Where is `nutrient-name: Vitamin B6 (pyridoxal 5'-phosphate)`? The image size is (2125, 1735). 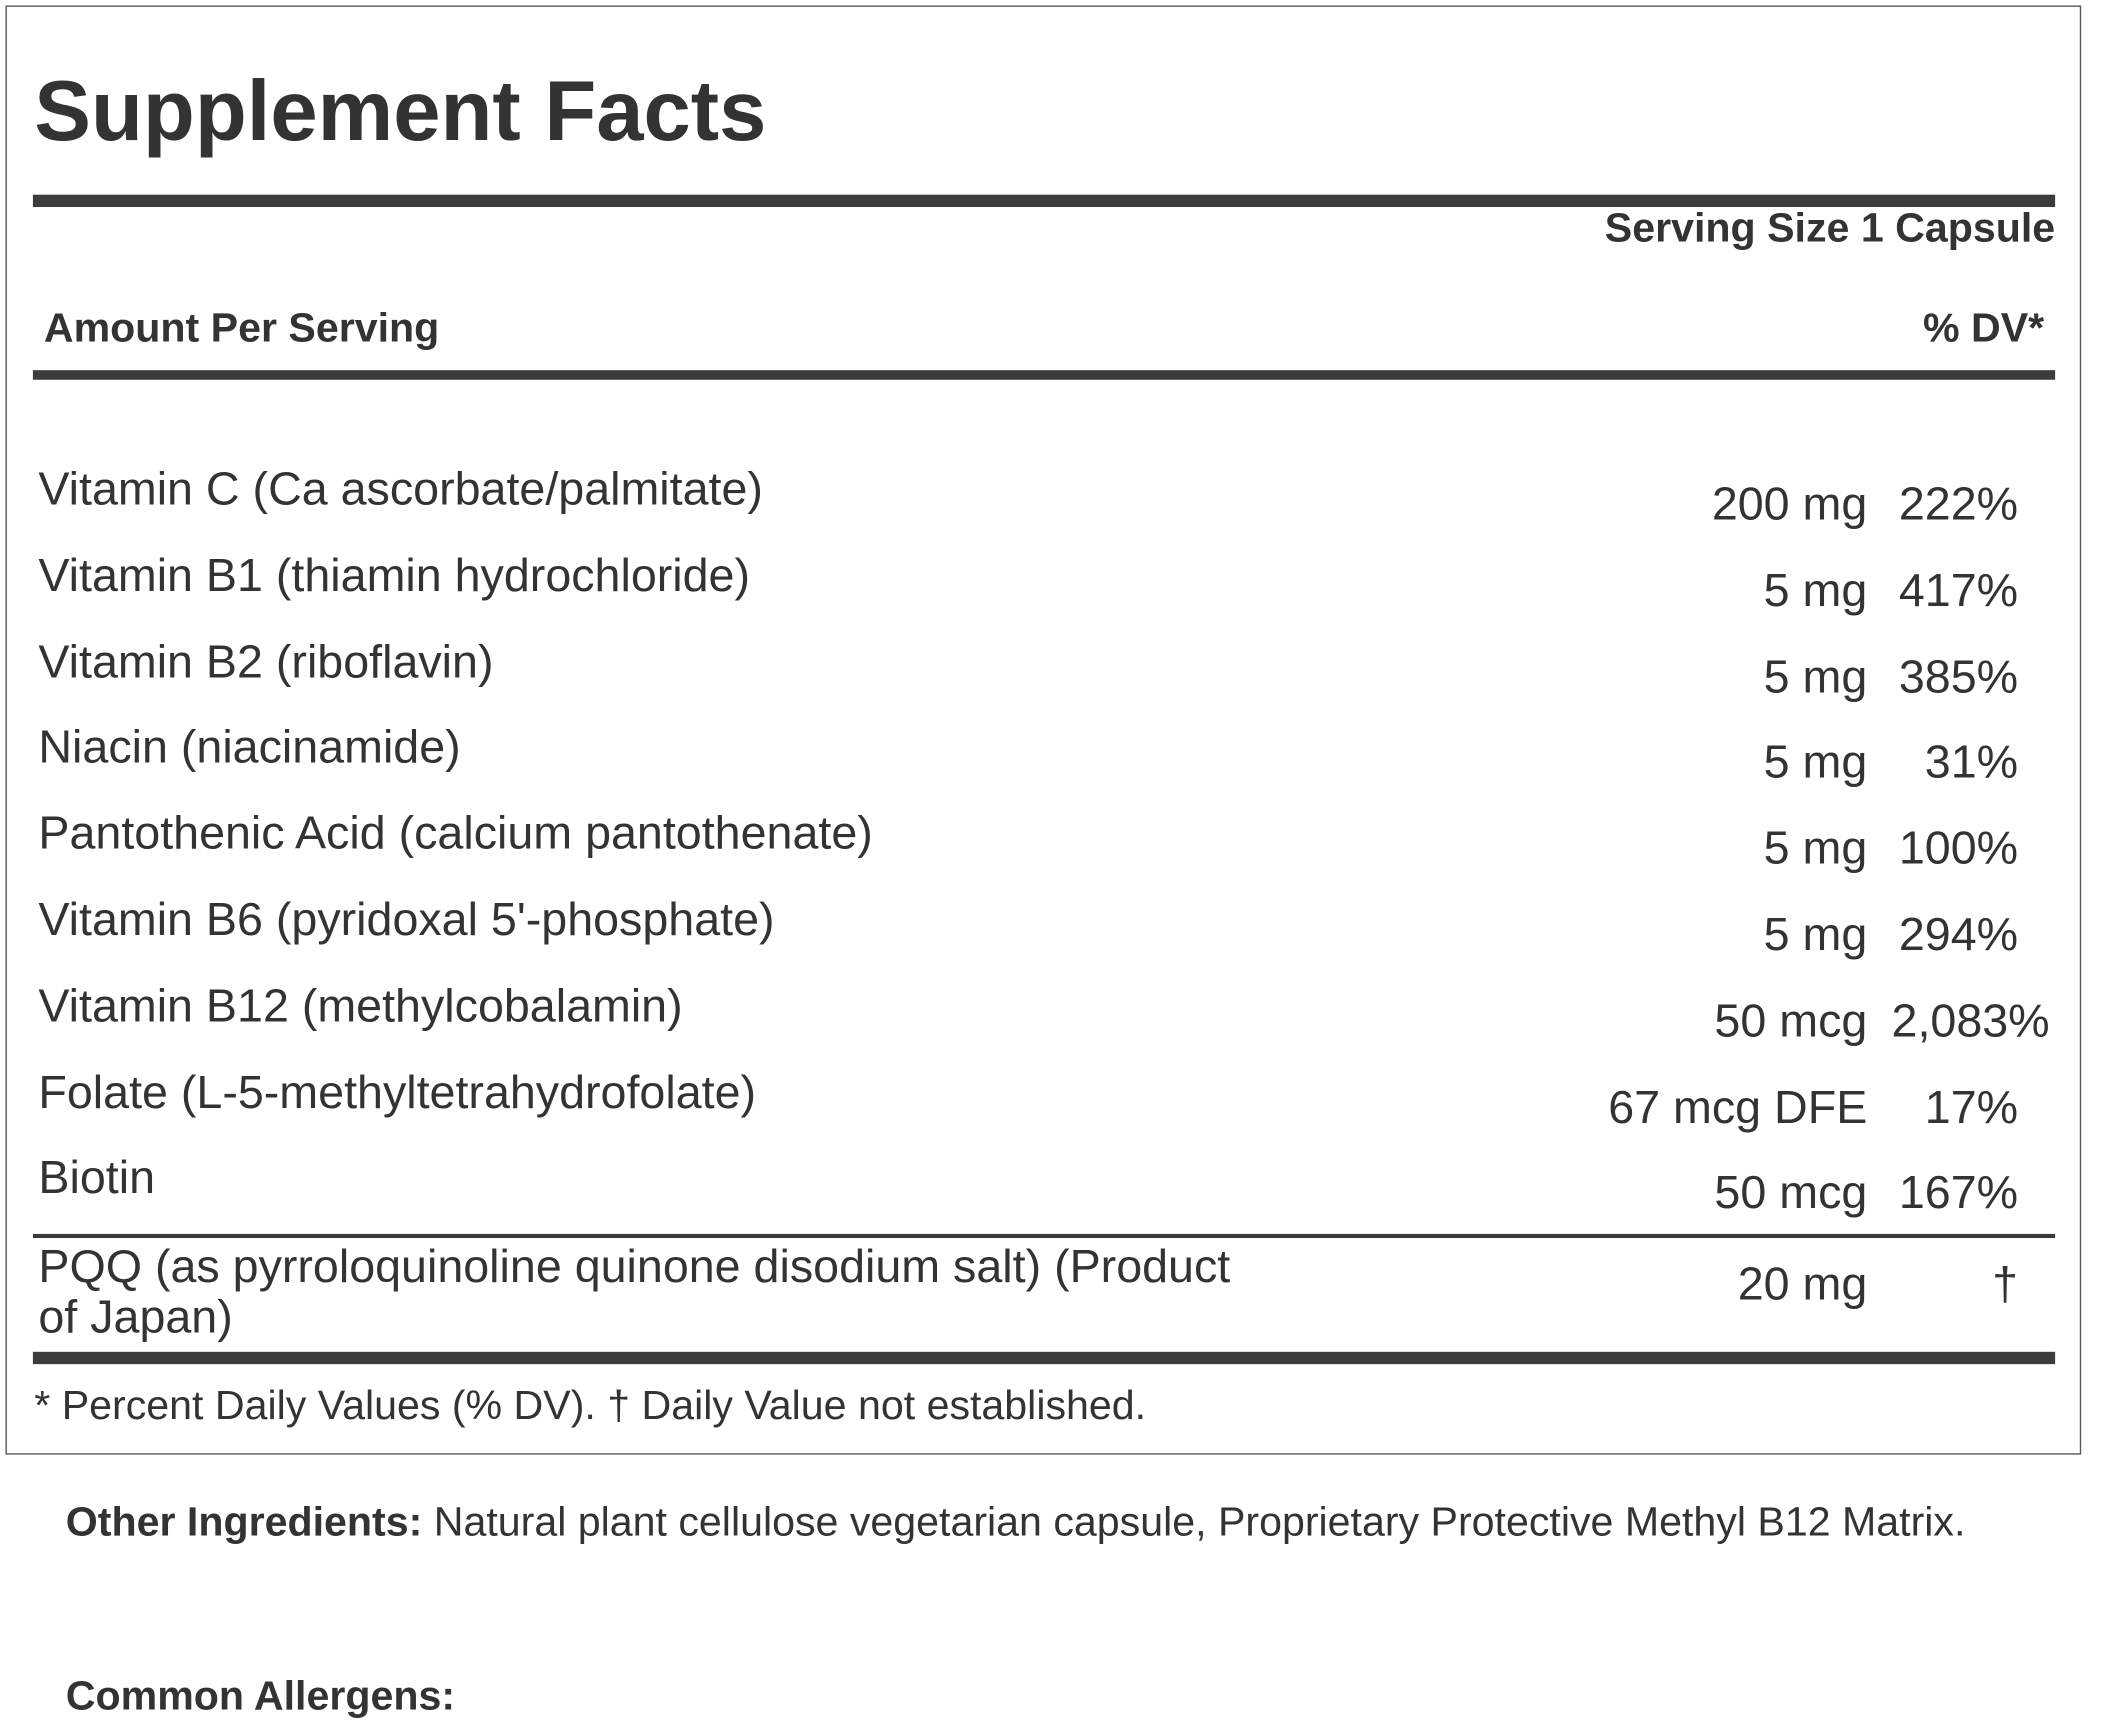
nutrient-name: Vitamin B6 (pyridoxal 5'-phosphate) is located at coordinates (406, 919).